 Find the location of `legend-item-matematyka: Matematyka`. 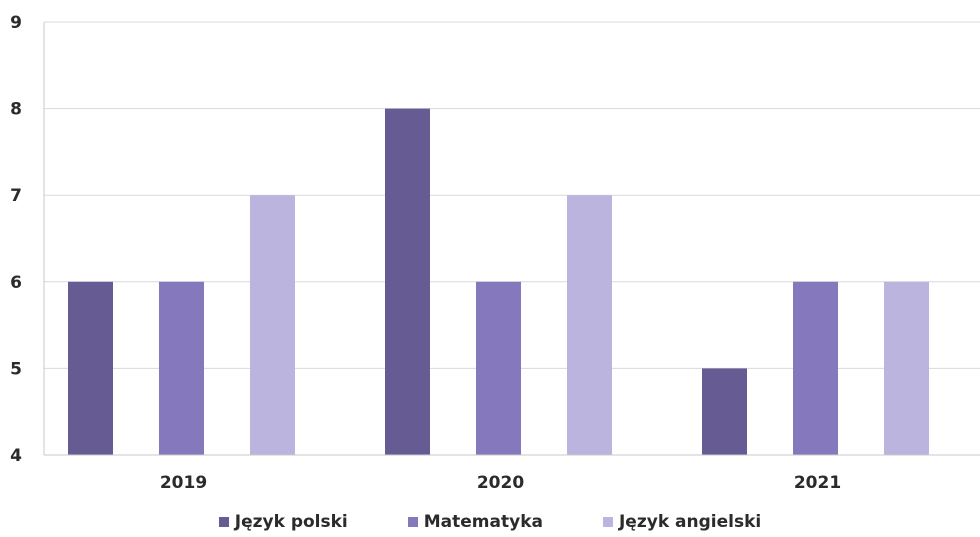

legend-item-matematyka: Matematyka is located at coordinates (475, 522).